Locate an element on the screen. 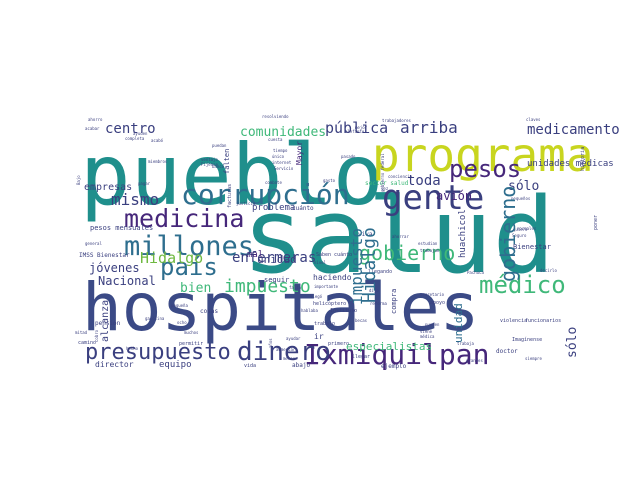 This screenshot has height=480, width=640. word-salir: falta is located at coordinates (295, 287).